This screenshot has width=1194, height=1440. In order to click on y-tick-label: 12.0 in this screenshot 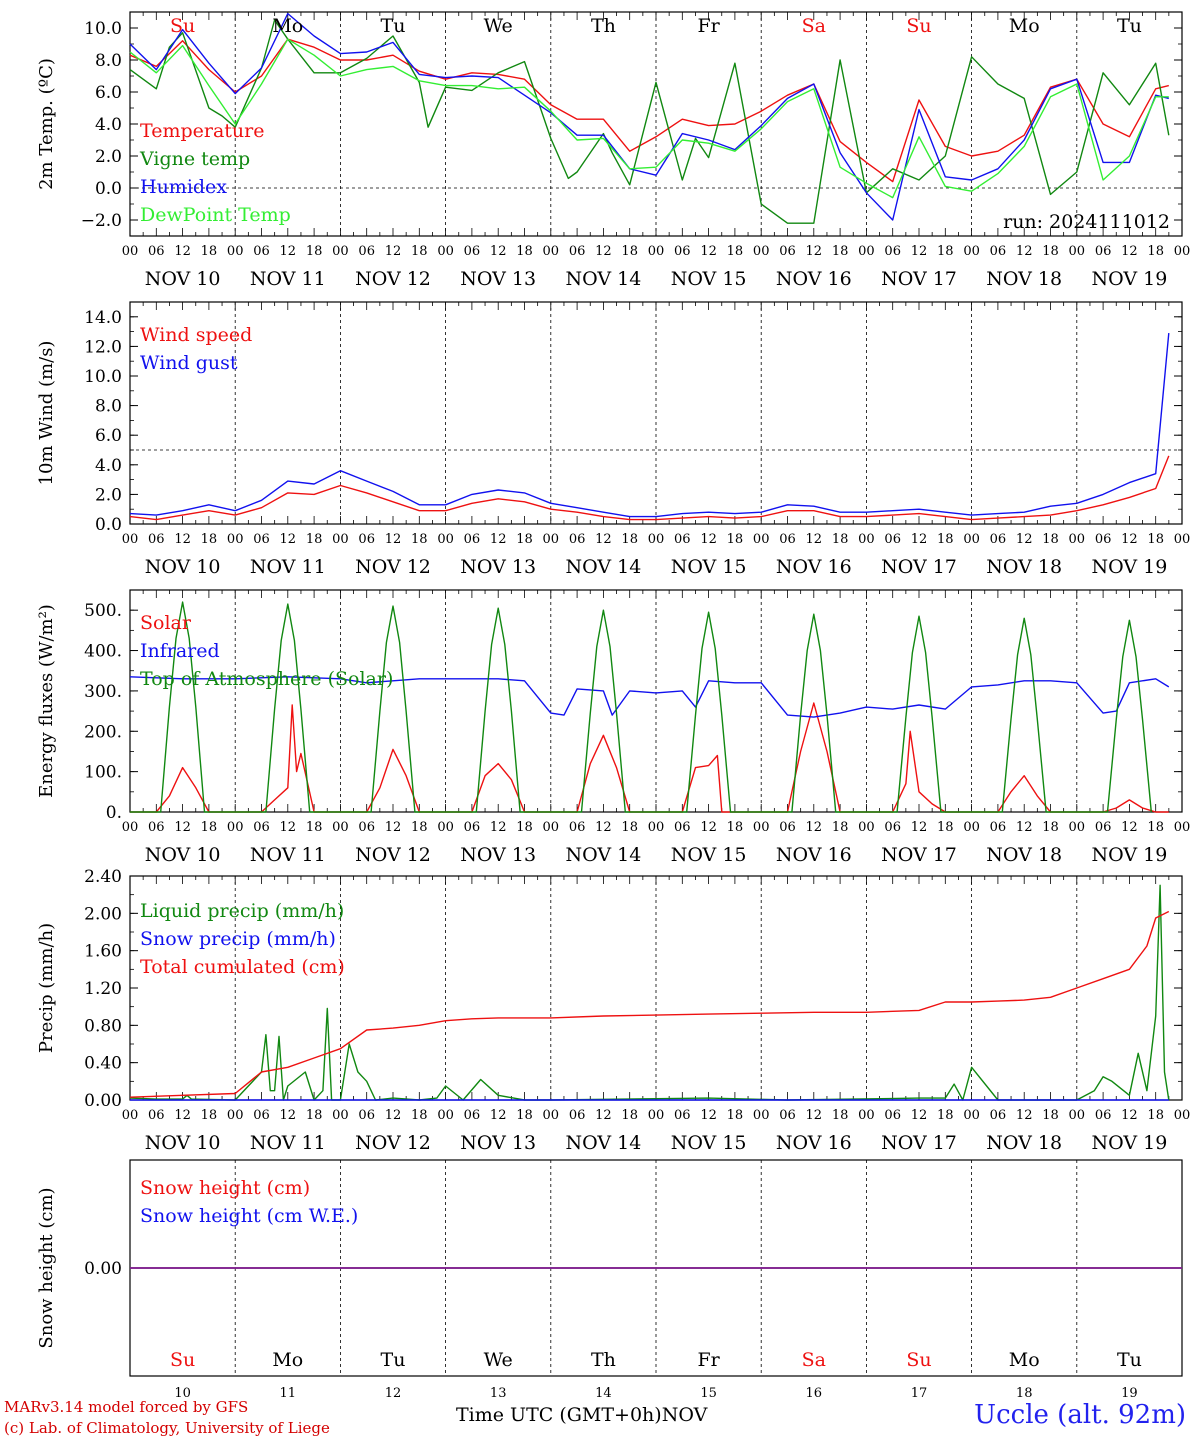, I will do `click(103, 347)`.